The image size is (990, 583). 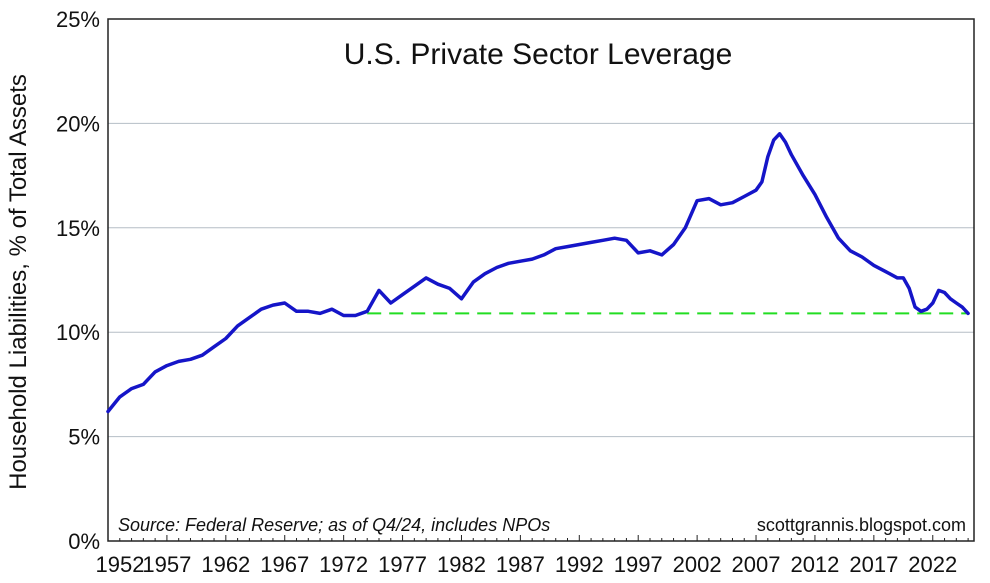 I want to click on chart-title: U.S. Private Sector Leverage, so click(x=538, y=54).